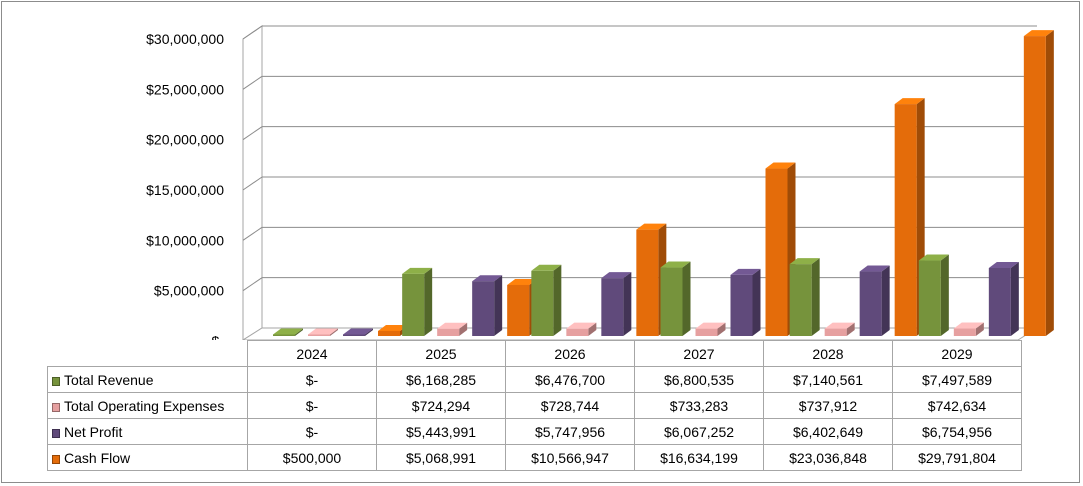 This screenshot has width=1083, height=486. What do you see at coordinates (570, 431) in the screenshot?
I see `data-label: $5,747,956` at bounding box center [570, 431].